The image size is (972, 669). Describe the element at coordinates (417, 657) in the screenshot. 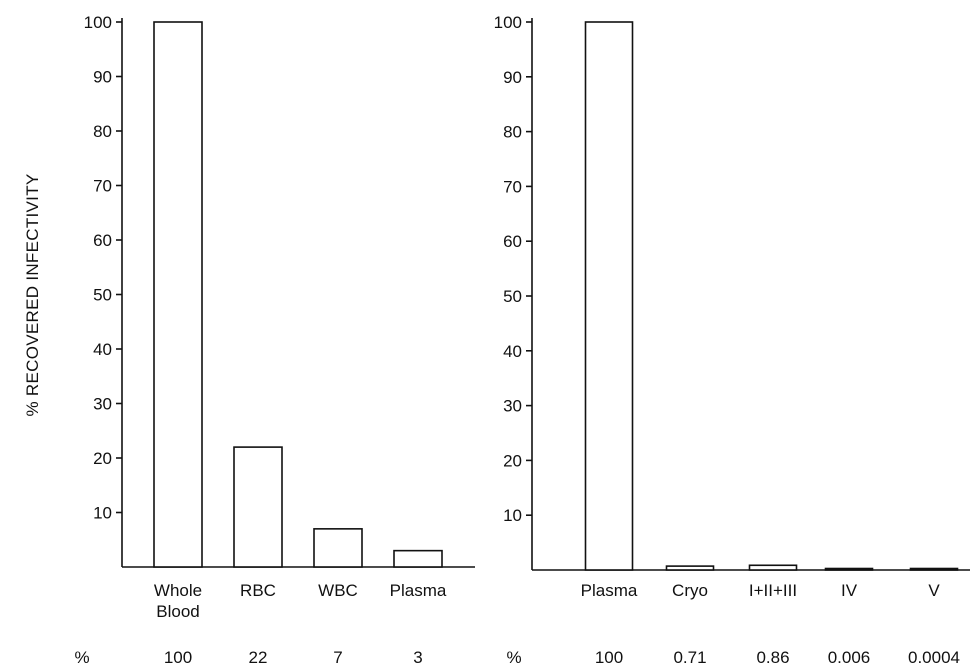

I see `percent-value-label: 3` at that location.